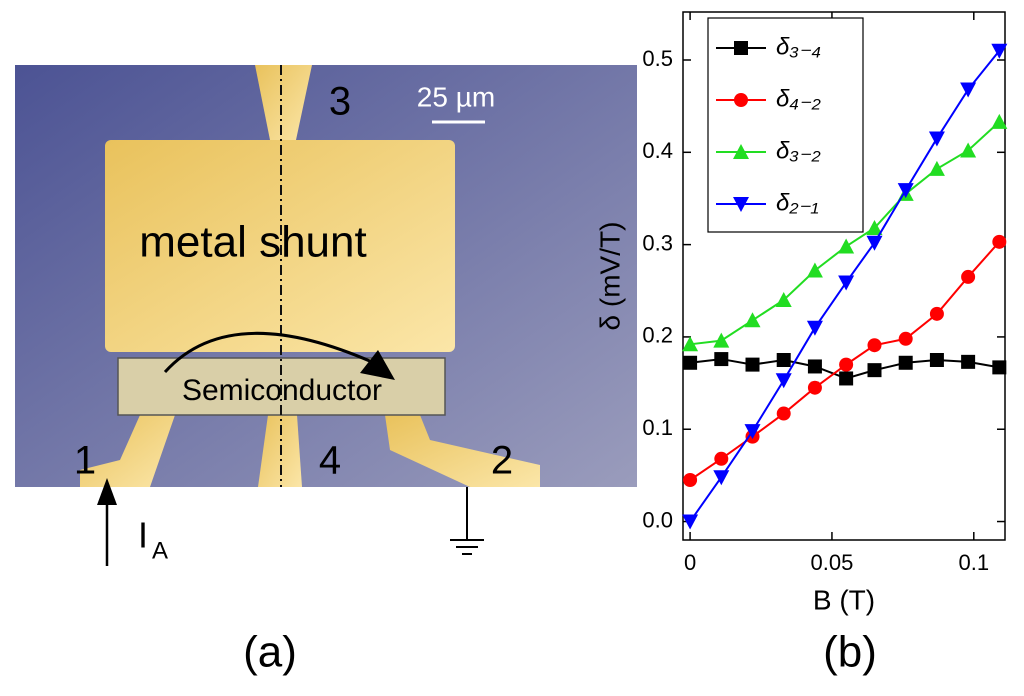 This screenshot has width=1024, height=696. Describe the element at coordinates (844, 599) in the screenshot. I see `x-axis-label: B (T)` at that location.